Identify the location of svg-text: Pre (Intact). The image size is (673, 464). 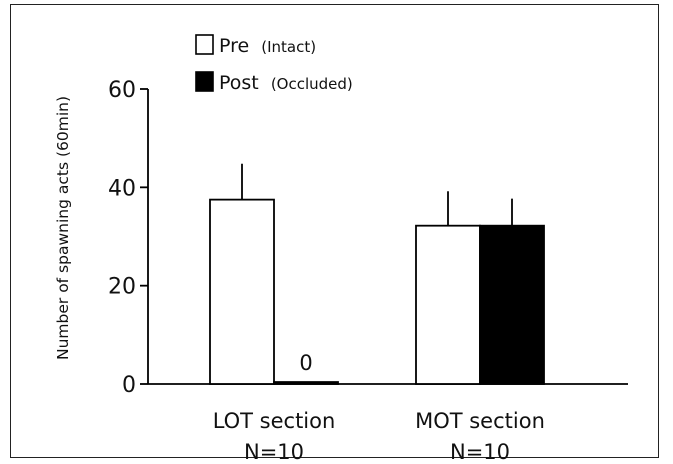
(267, 46).